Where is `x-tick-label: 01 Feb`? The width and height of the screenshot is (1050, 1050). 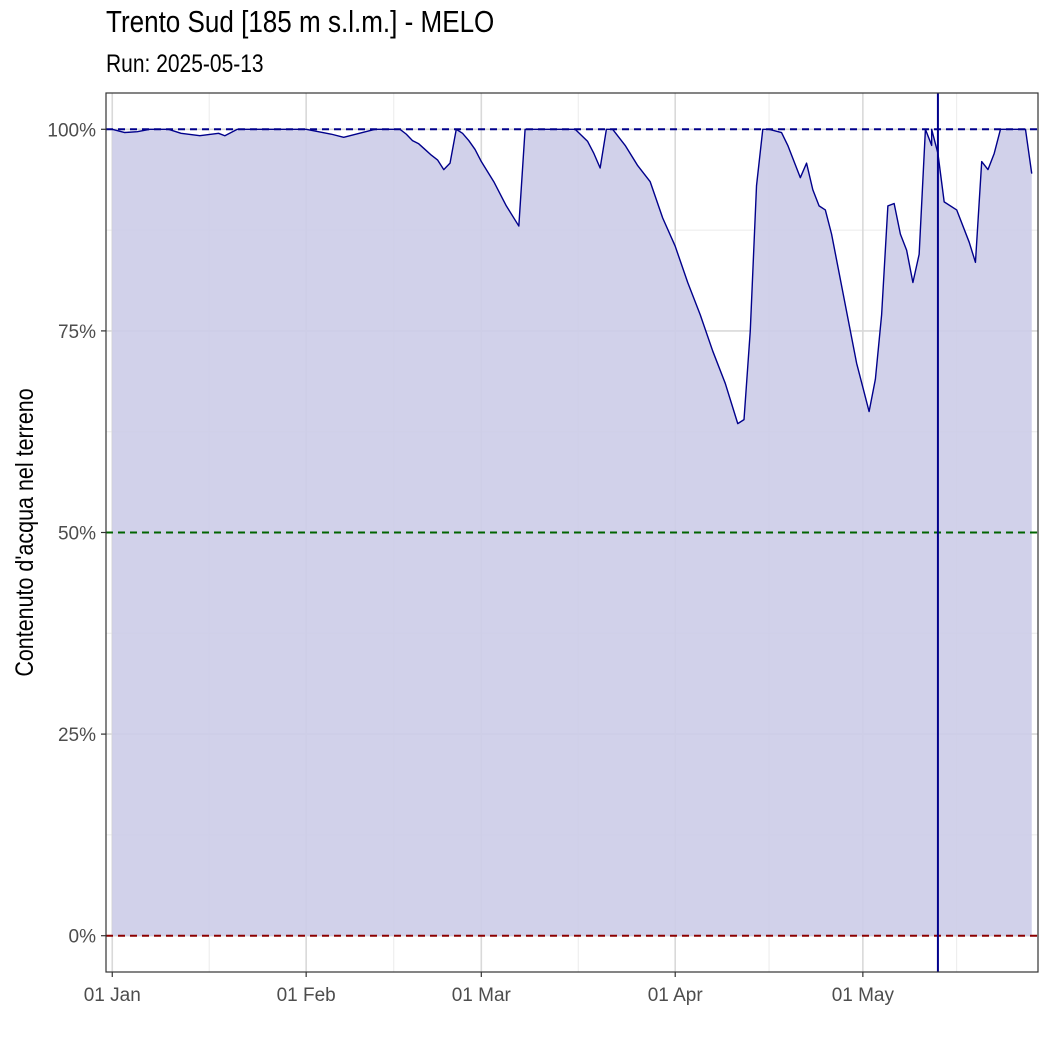
x-tick-label: 01 Feb is located at coordinates (306, 995).